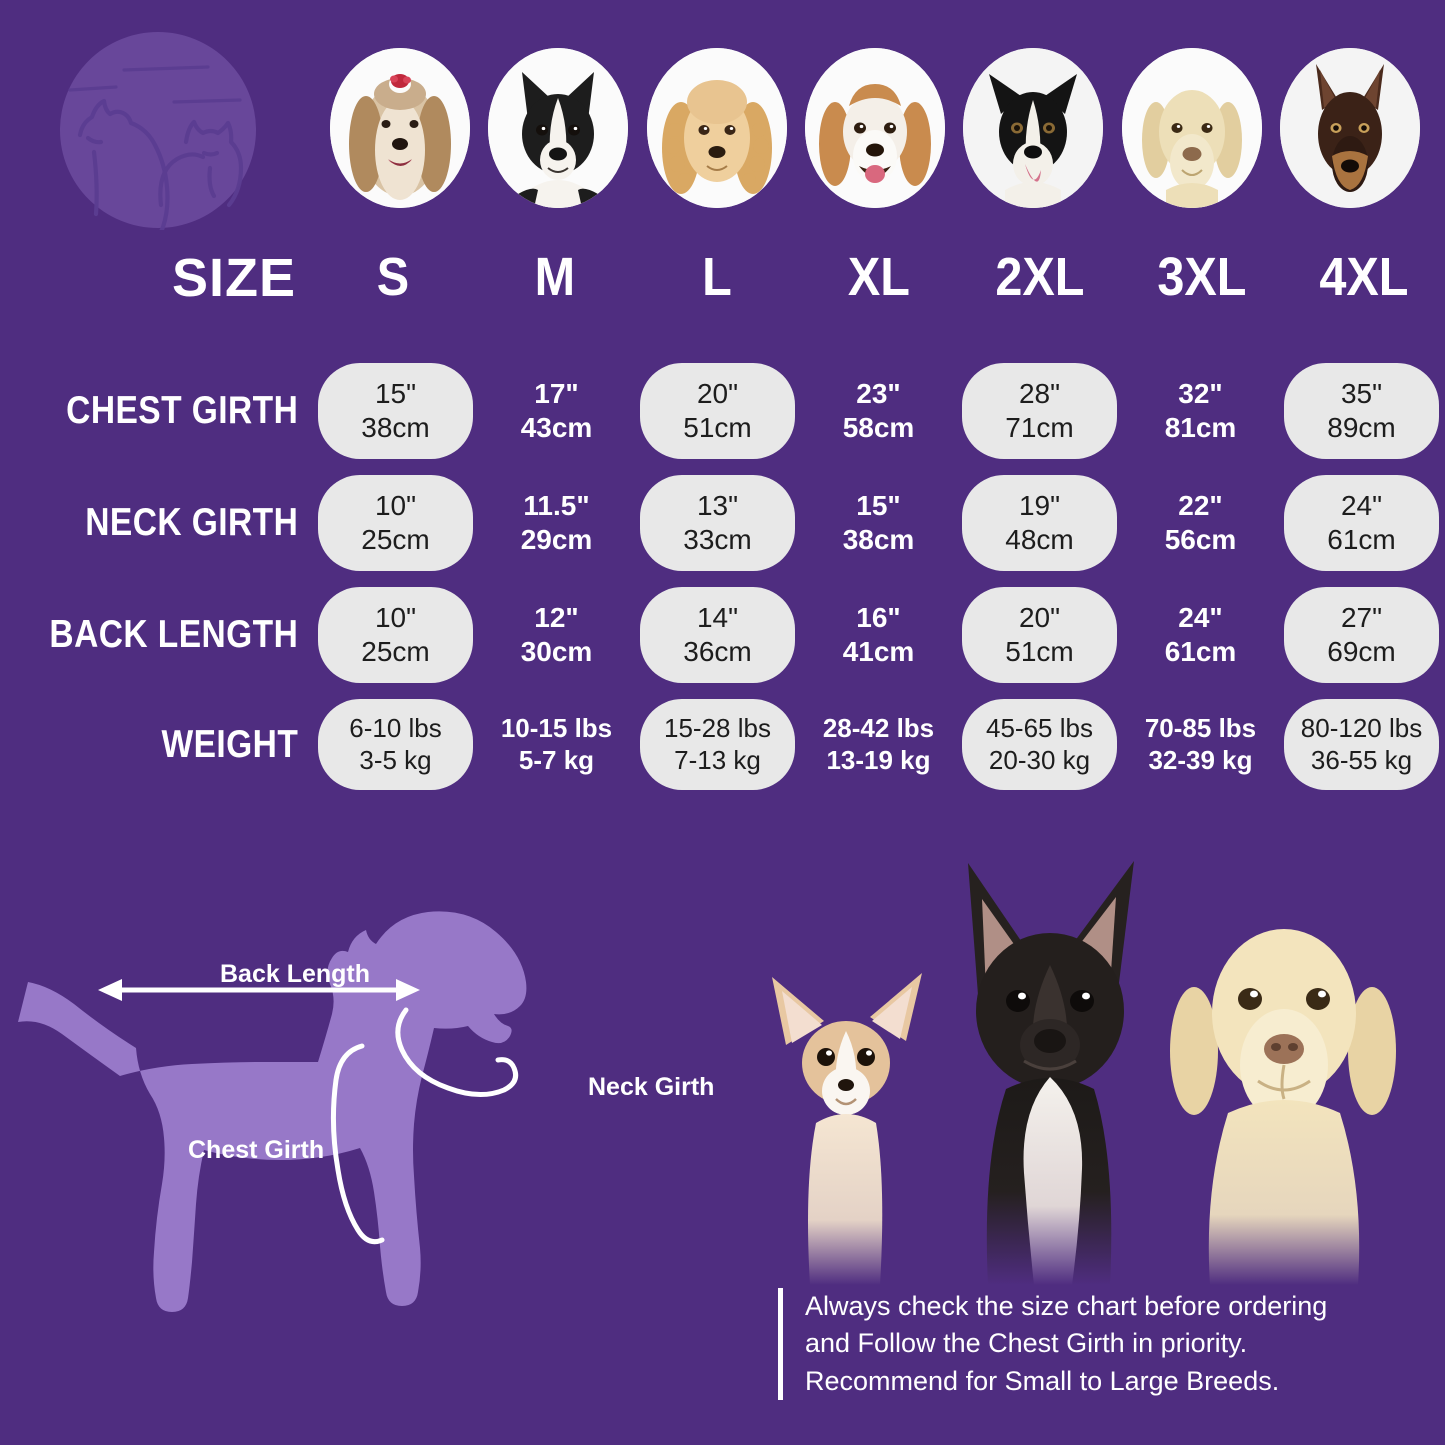  I want to click on cell-neck-girth-s: 10" 25cm, so click(395, 523).